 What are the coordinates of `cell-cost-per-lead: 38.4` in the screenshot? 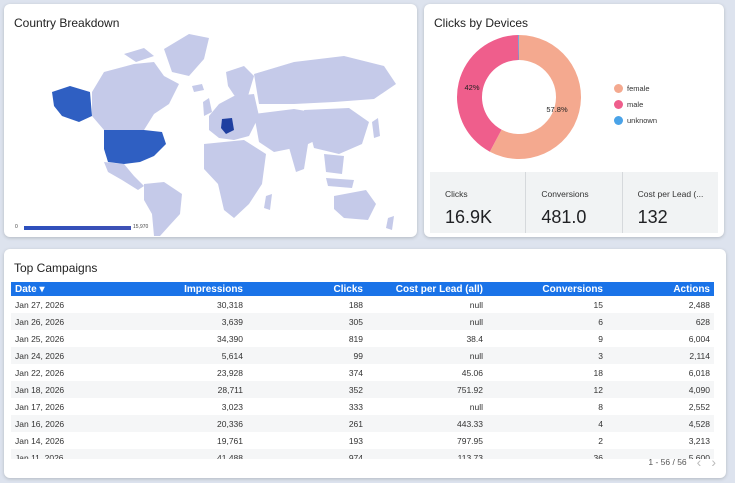 It's located at (474, 338).